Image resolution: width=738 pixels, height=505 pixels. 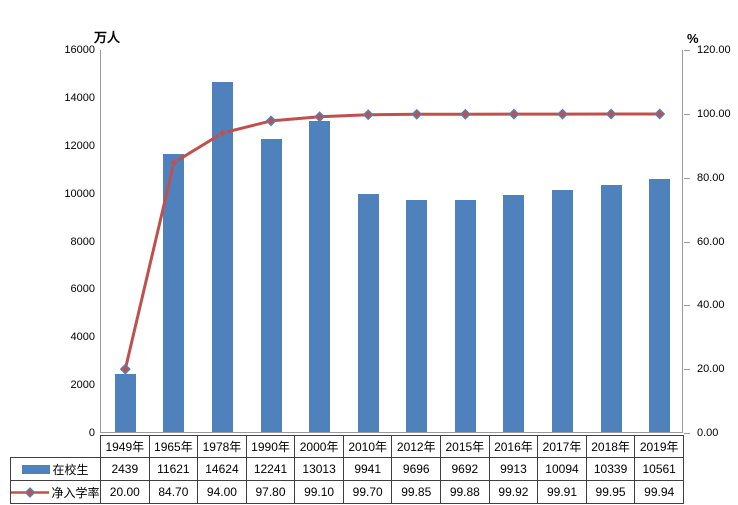 I want to click on left-axis-tick: 8000, so click(x=82, y=241).